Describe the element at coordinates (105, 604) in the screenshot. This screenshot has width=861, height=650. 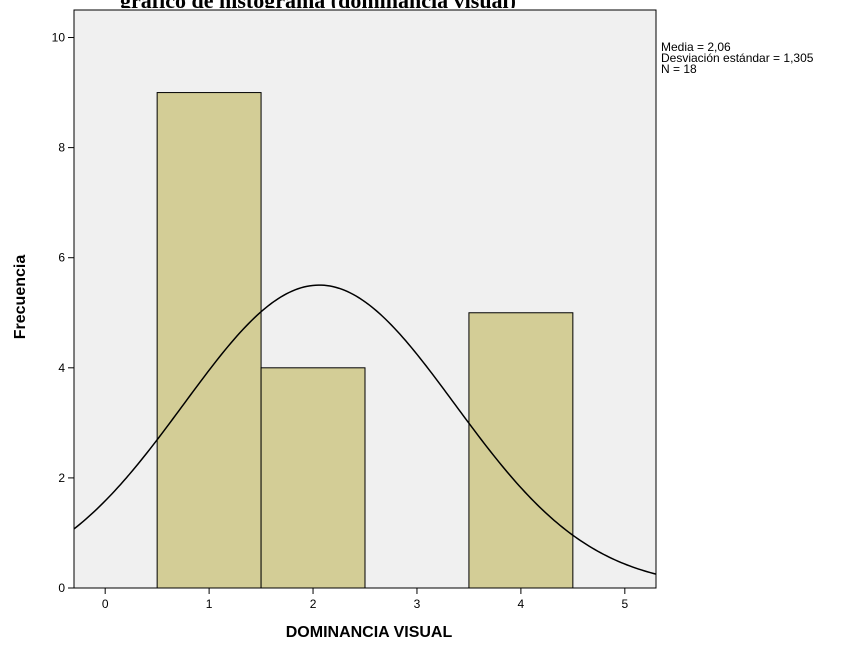
I see `x-tick-label: 0` at that location.